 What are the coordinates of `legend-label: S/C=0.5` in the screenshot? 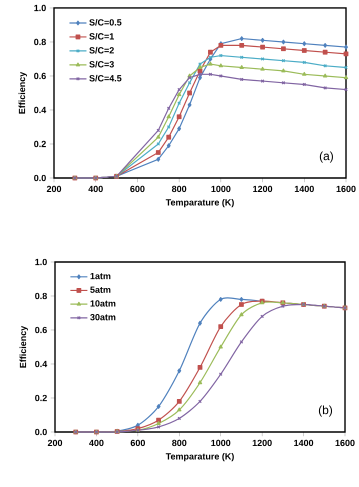 It's located at (105, 22).